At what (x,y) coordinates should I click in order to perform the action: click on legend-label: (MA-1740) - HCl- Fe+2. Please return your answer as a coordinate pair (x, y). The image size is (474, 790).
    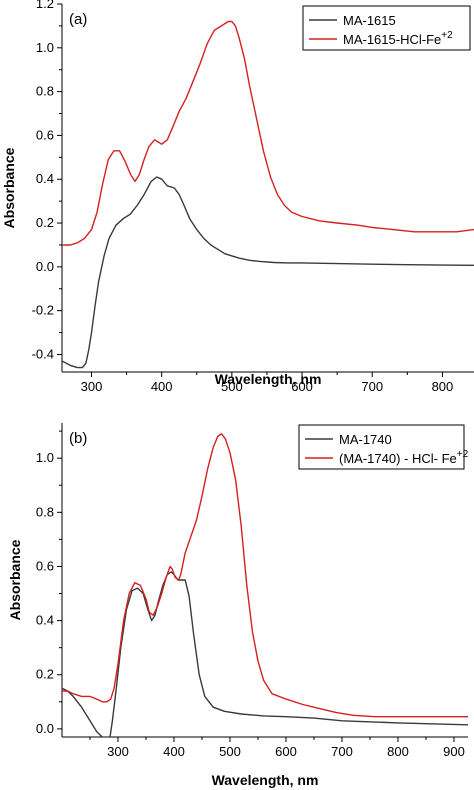
    Looking at the image, I should click on (404, 457).